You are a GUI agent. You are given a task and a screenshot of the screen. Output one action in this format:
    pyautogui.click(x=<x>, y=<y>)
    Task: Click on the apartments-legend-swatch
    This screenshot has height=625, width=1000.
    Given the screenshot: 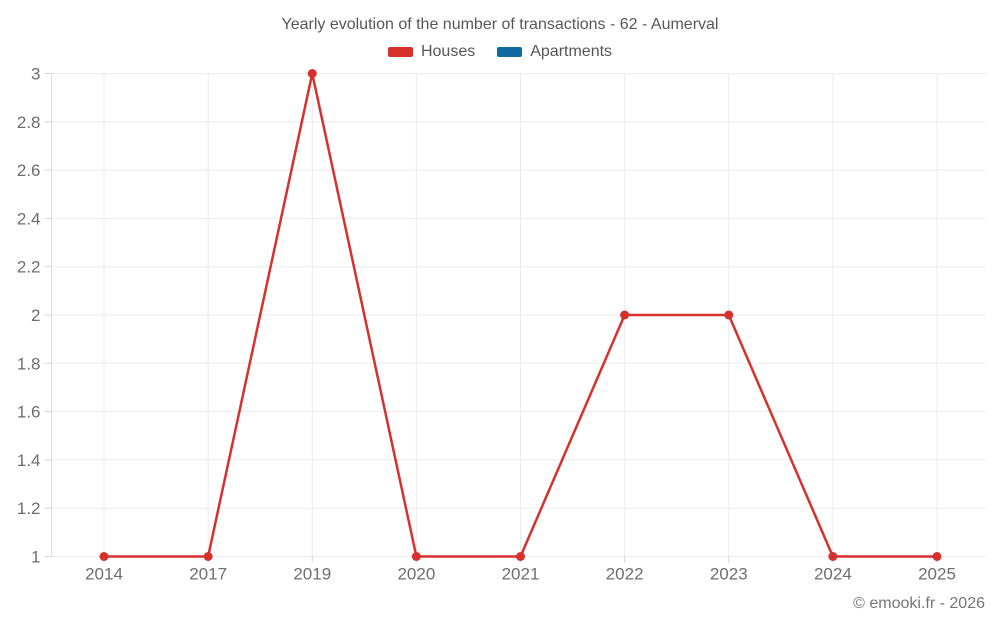 What is the action you would take?
    pyautogui.click(x=510, y=52)
    